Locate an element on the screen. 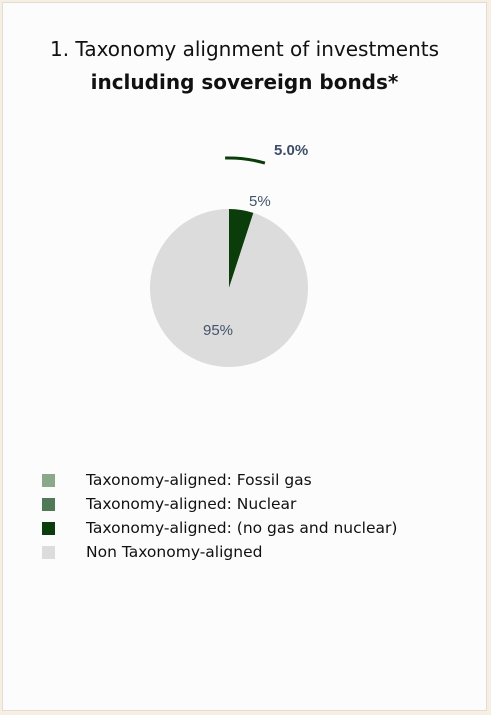  callout-arc is located at coordinates (245, 160).